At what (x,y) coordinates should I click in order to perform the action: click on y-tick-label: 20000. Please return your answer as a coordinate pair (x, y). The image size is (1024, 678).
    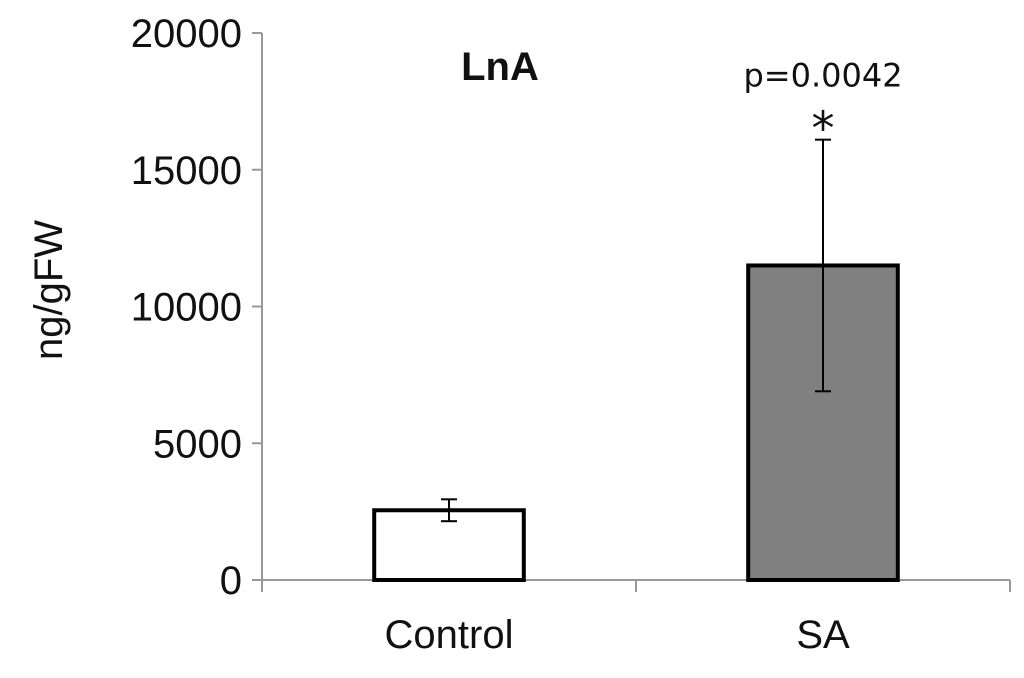
    Looking at the image, I should click on (186, 34).